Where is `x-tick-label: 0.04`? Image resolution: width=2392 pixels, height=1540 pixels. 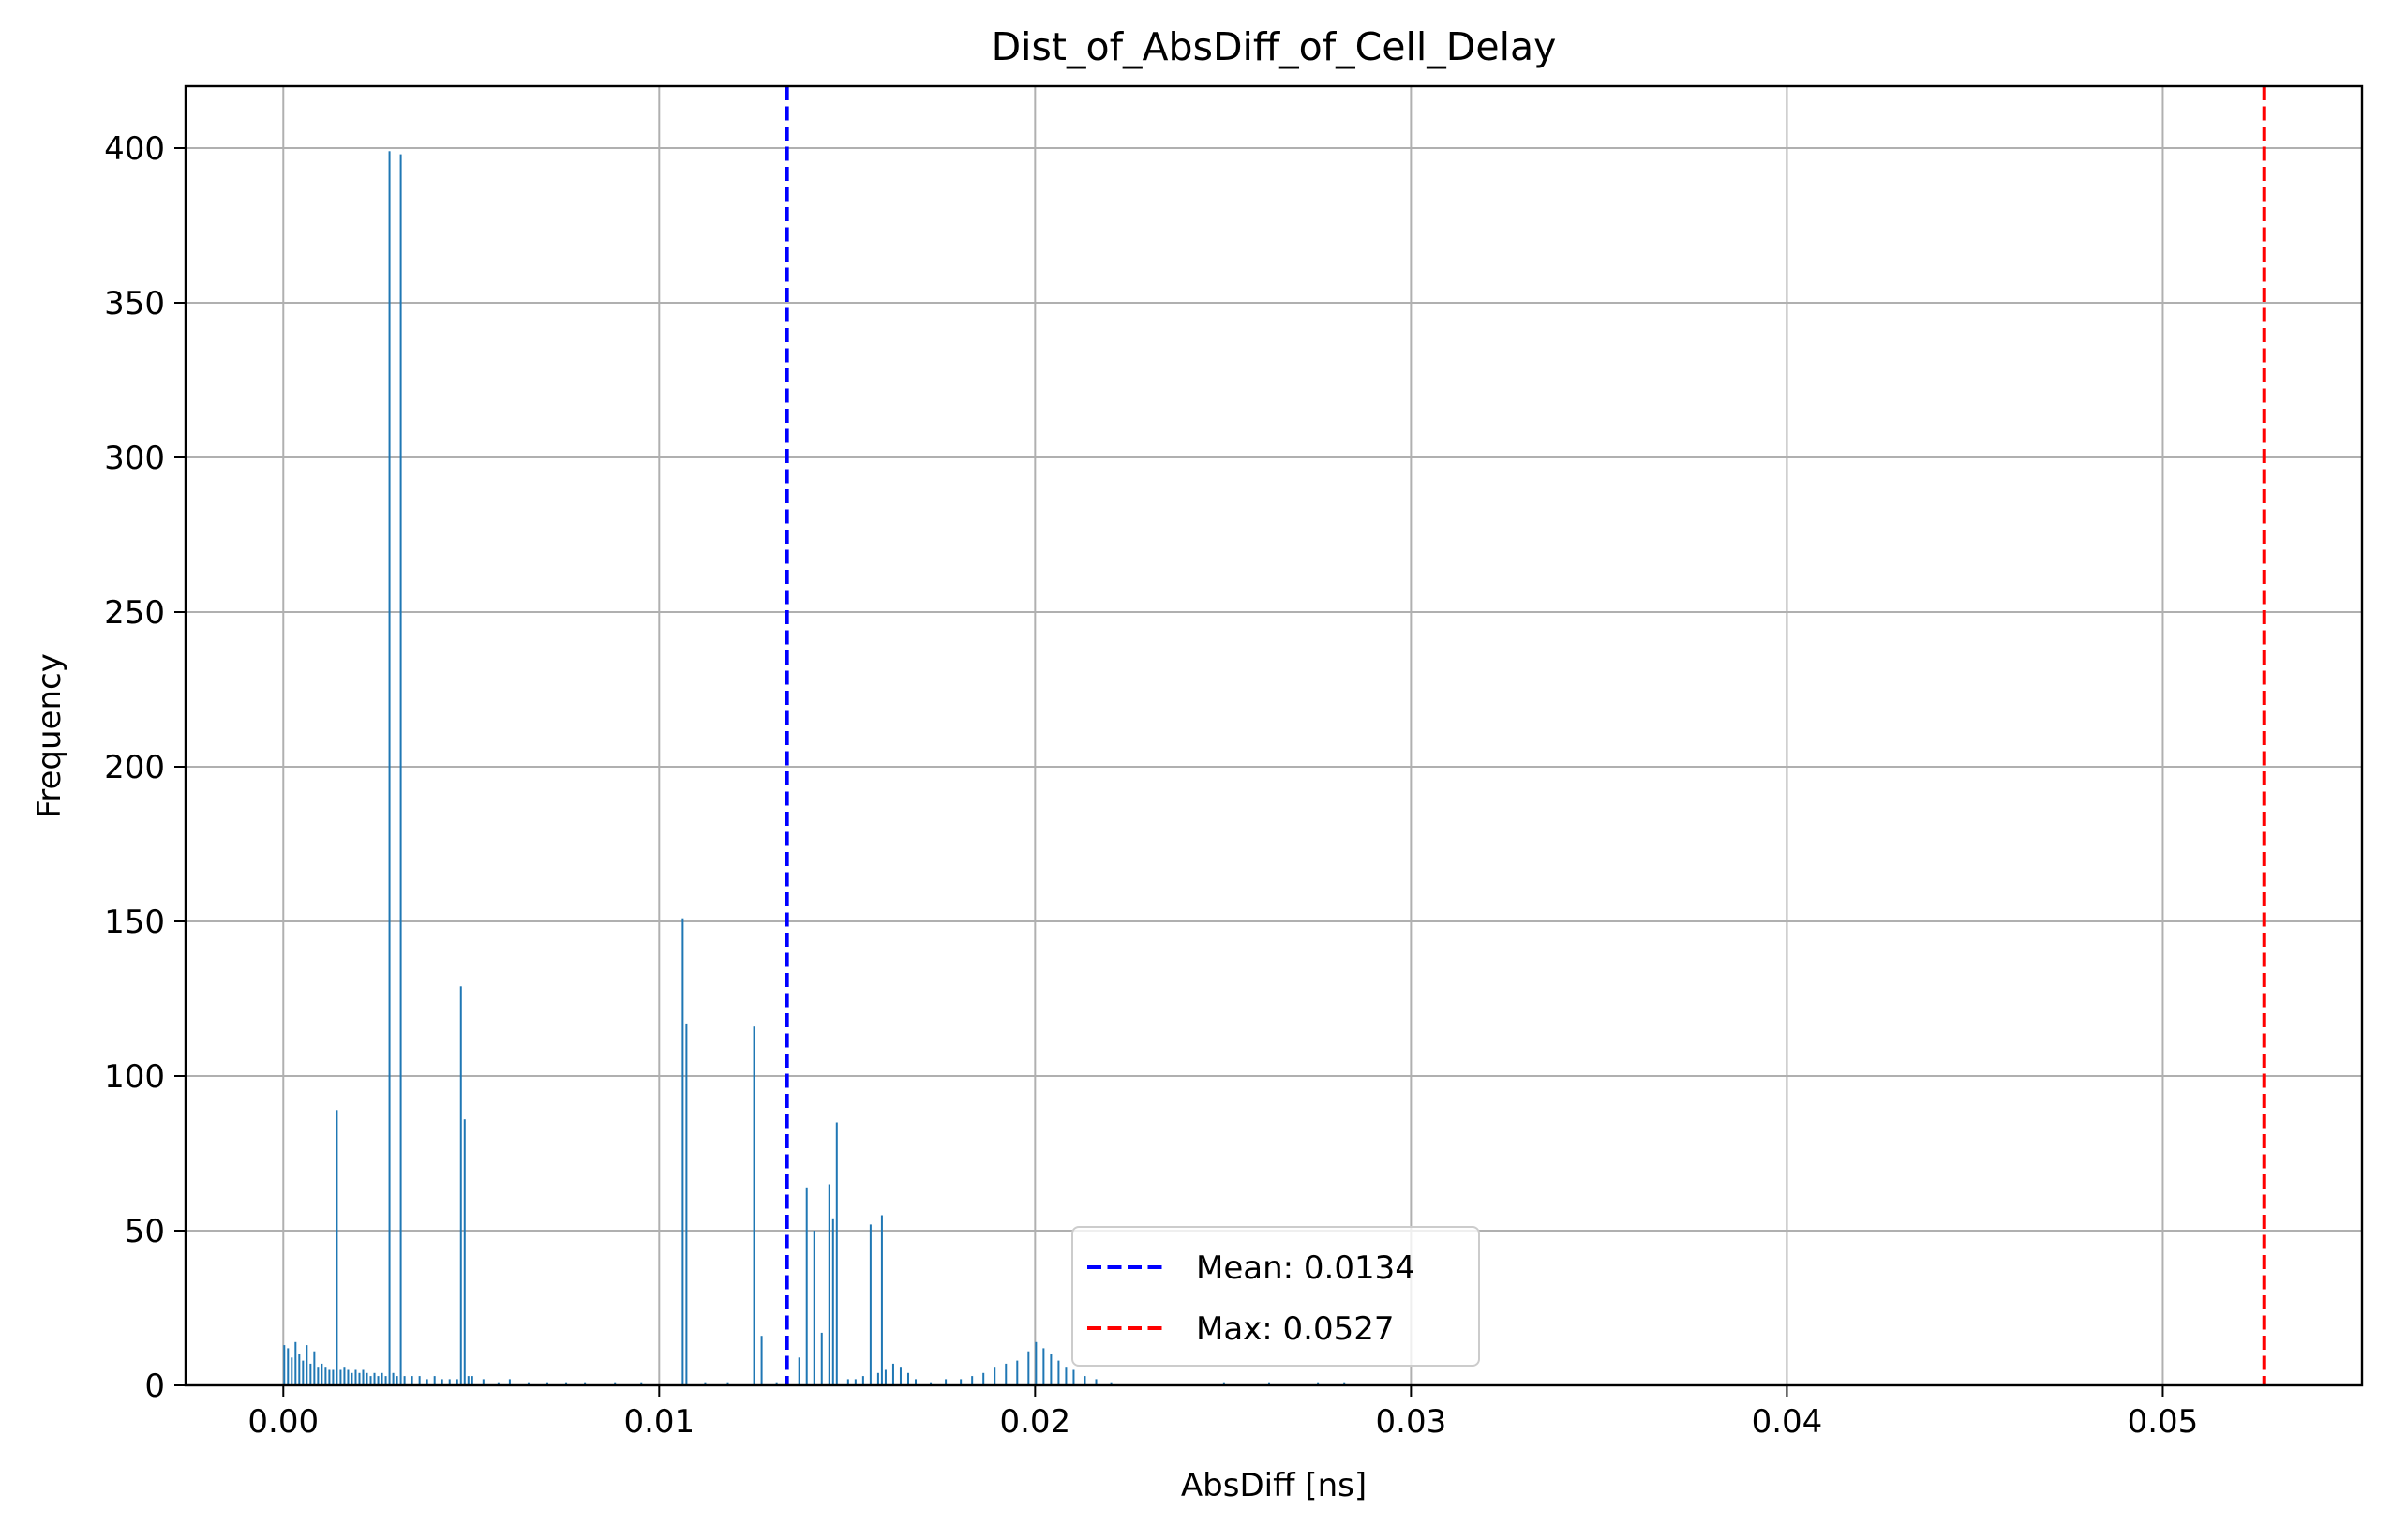 x-tick-label: 0.04 is located at coordinates (1787, 1422).